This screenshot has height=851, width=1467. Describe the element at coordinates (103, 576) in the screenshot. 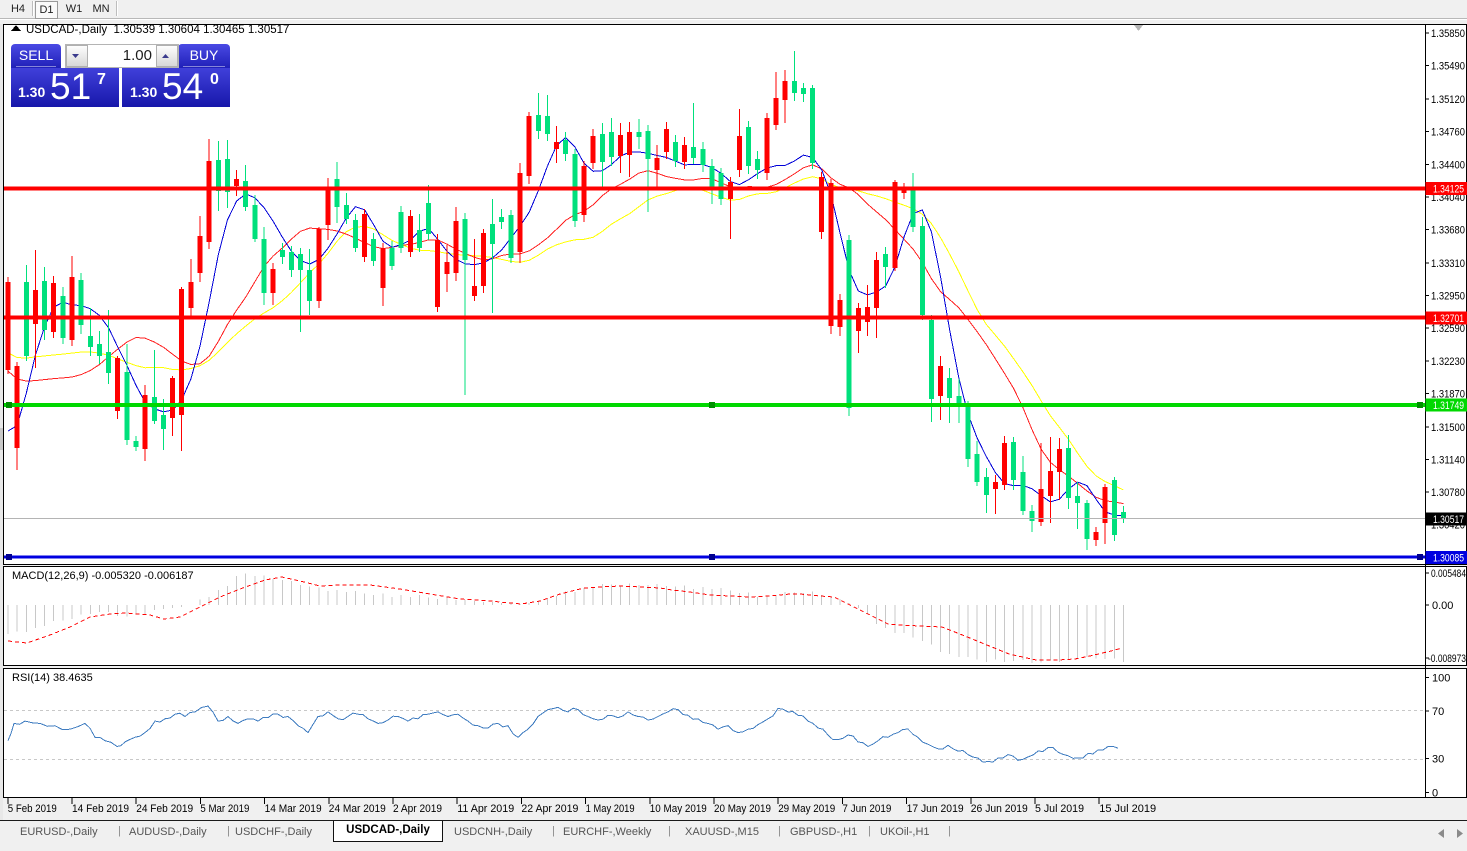

I see `svg-text:MACD(12,26,9) -0.005320 -0.006: MACD(12,26,9) -0.005320 -0.006187` at that location.